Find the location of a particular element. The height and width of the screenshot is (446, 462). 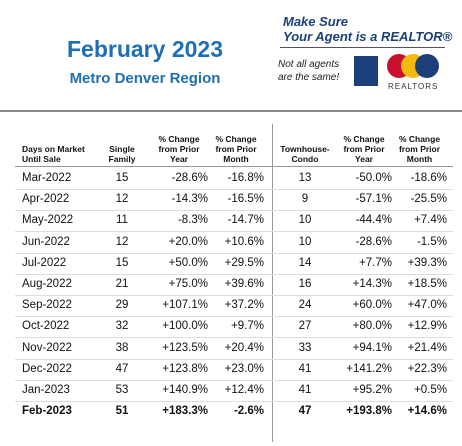

cell: 24 is located at coordinates (305, 305).